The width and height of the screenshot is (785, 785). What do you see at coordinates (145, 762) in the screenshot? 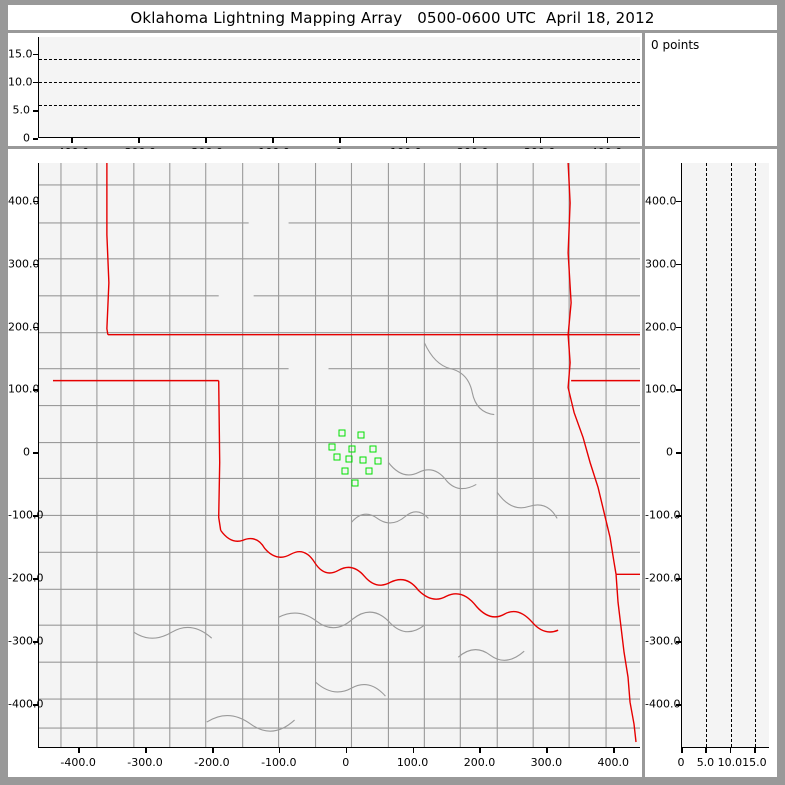
I see `x-axis-tick-label: -300.0` at bounding box center [145, 762].